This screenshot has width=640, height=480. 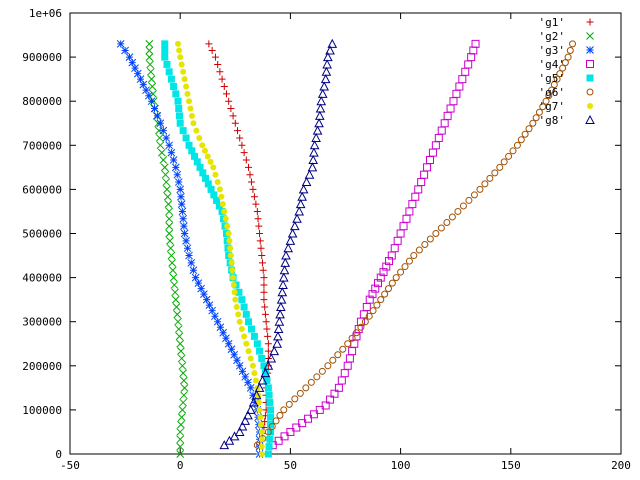 What do you see at coordinates (590, 64) in the screenshot?
I see `legend-swatch` at bounding box center [590, 64].